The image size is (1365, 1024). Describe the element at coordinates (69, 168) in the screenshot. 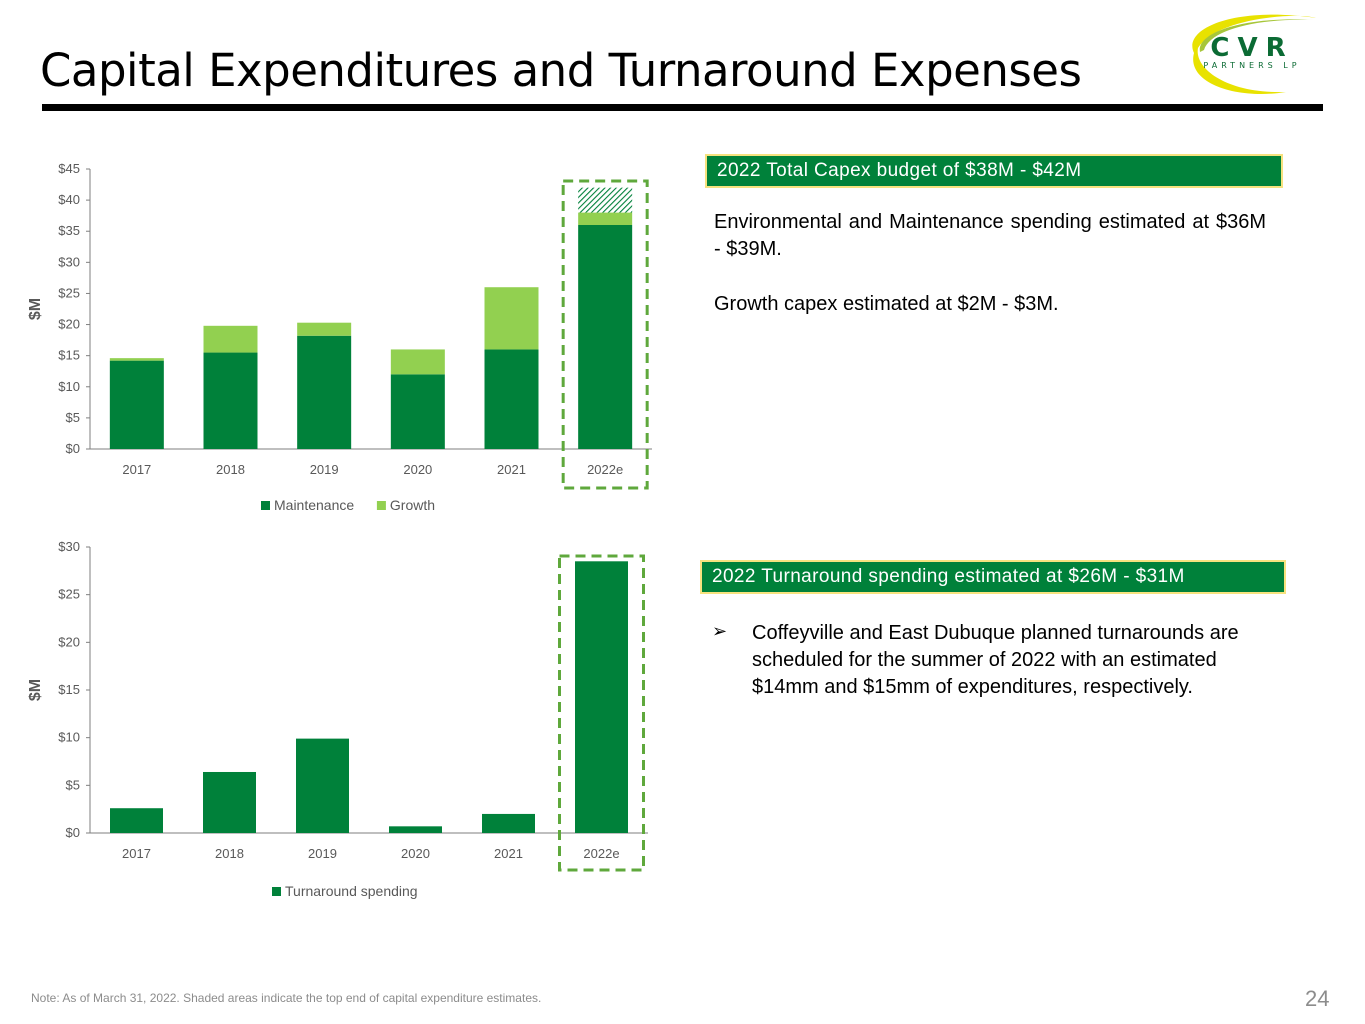

I see `y-tick-label: $45` at that location.